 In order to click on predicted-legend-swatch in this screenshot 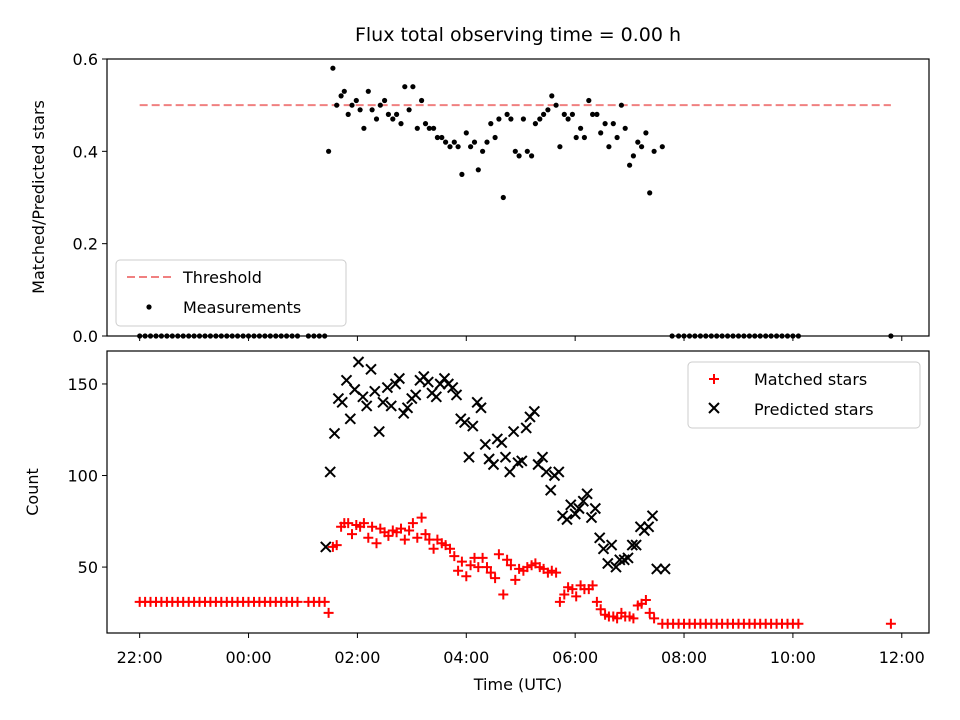, I will do `click(714, 408)`.